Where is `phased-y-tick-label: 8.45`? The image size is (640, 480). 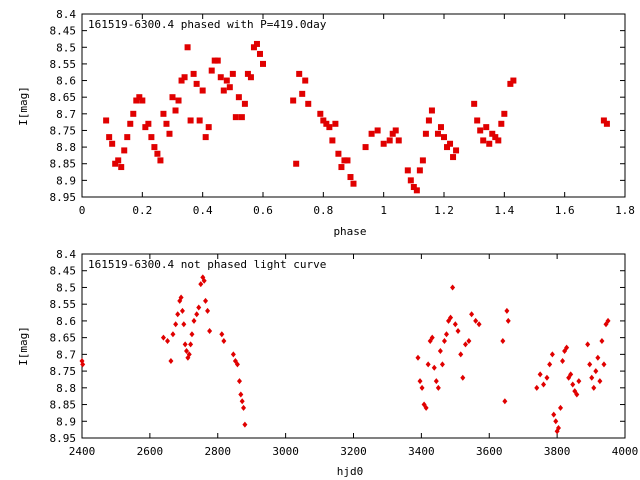 phased-y-tick-label: 8.45 is located at coordinates (63, 31).